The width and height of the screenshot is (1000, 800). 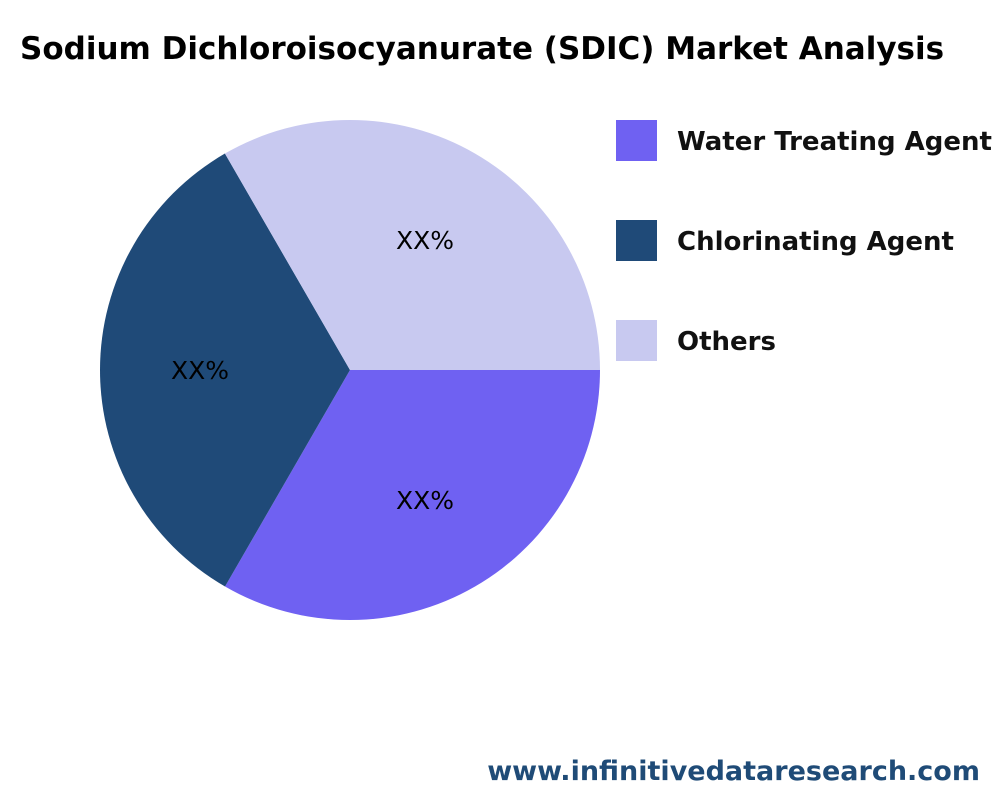 What do you see at coordinates (733, 771) in the screenshot?
I see `footer-website: www.infinitivedataresearch.com` at bounding box center [733, 771].